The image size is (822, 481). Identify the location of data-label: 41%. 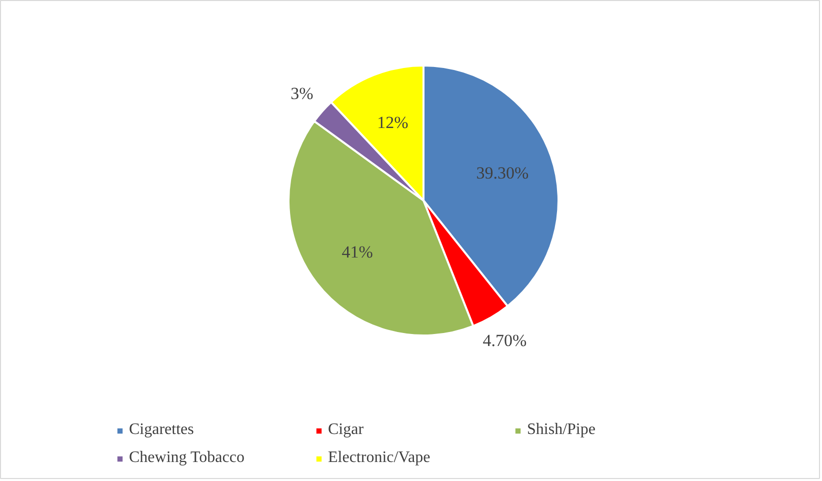
(357, 252).